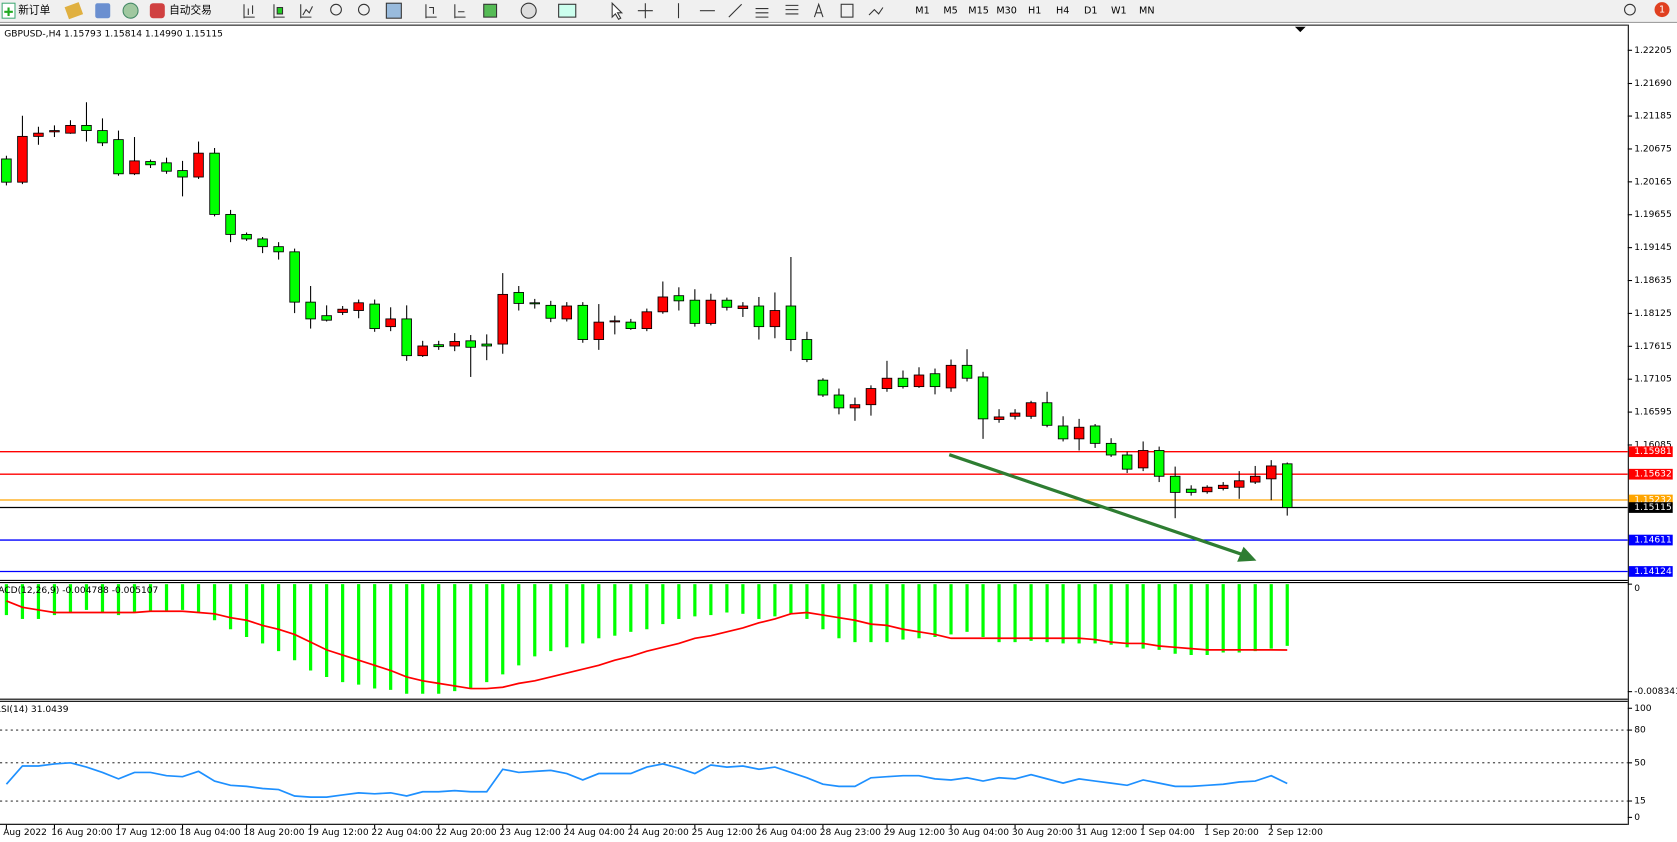 The image size is (1677, 842). I want to click on x-tick-label: Aug 2022, so click(25, 833).